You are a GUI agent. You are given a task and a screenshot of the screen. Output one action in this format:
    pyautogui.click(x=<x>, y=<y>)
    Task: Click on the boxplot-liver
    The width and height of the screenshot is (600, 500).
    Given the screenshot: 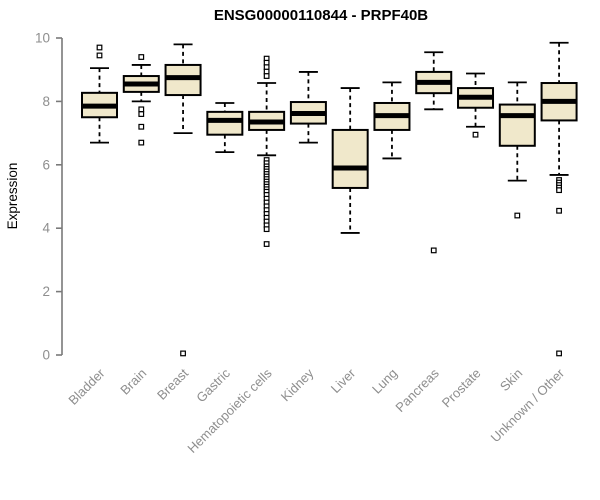 What is the action you would take?
    pyautogui.click(x=350, y=160)
    